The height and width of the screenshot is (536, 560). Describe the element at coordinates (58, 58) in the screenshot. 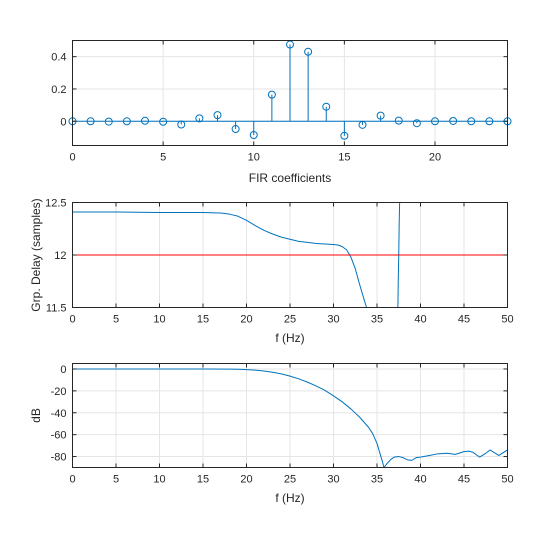

I see `y-tick-label: 0.4` at that location.